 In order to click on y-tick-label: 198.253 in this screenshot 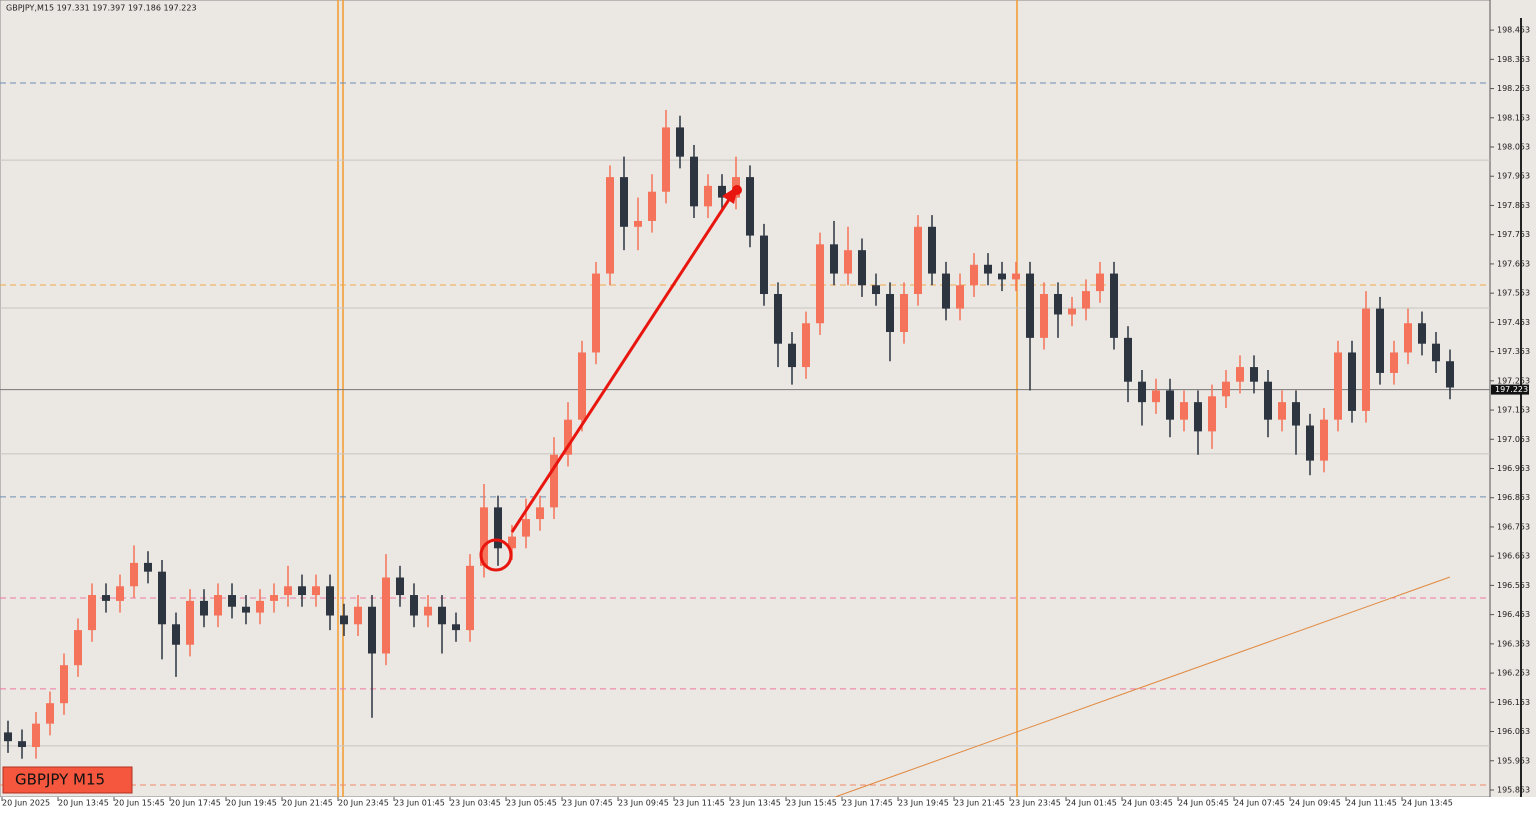, I will do `click(1513, 88)`.